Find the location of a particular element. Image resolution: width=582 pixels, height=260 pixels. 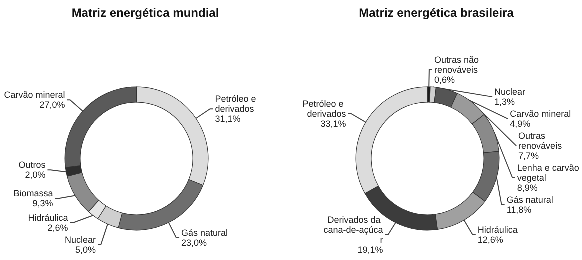

slice-label: Outras não renováveis is located at coordinates (458, 65).